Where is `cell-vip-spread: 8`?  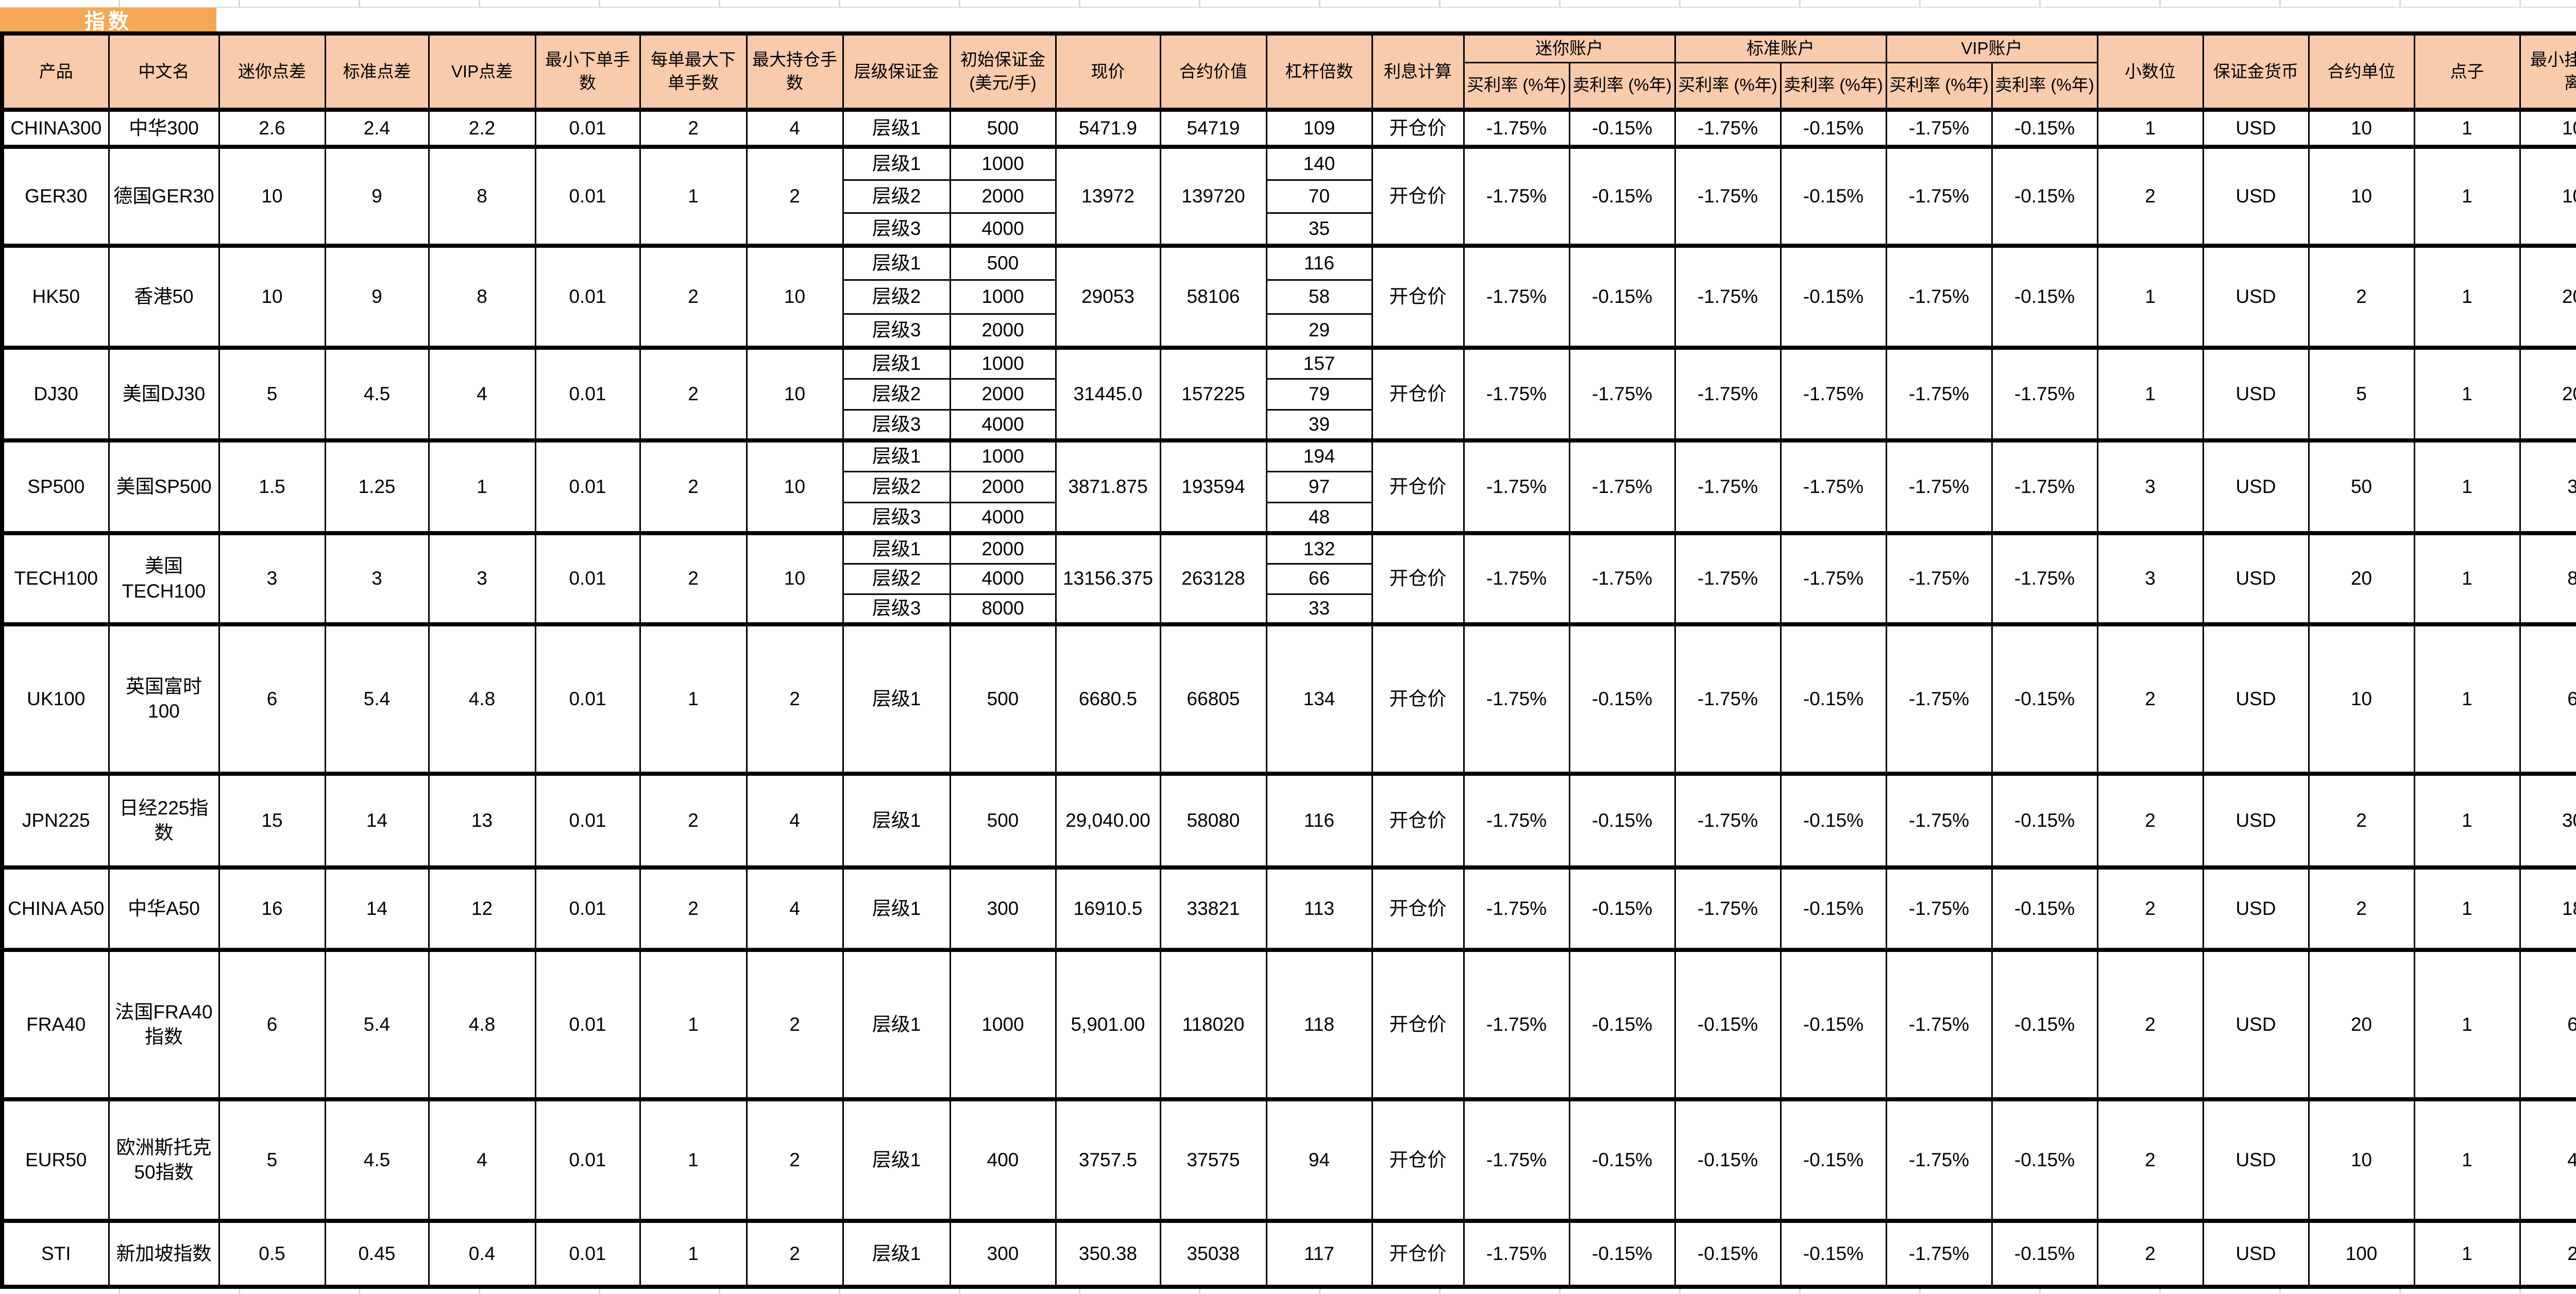 cell-vip-spread: 8 is located at coordinates (482, 296).